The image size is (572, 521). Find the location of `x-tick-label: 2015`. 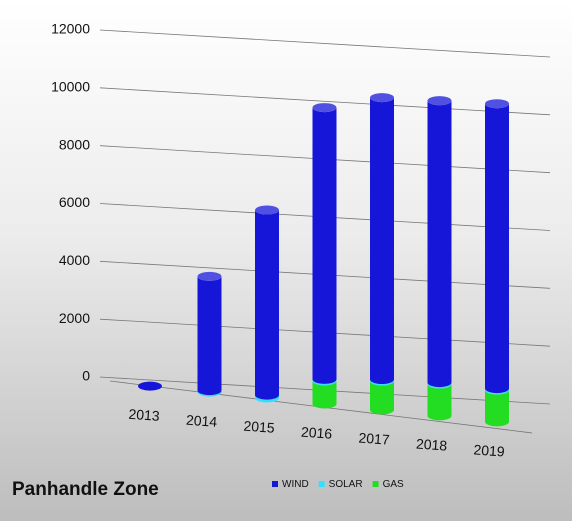

x-tick-label: 2015 is located at coordinates (259, 427).